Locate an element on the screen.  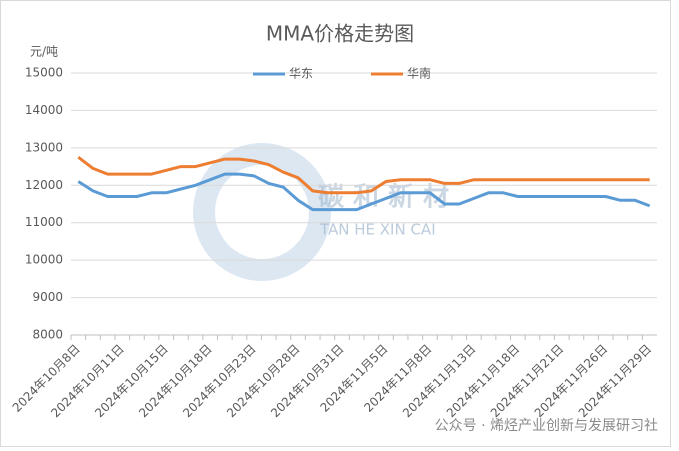
chart-title: MMA价格走势图 is located at coordinates (340, 34).